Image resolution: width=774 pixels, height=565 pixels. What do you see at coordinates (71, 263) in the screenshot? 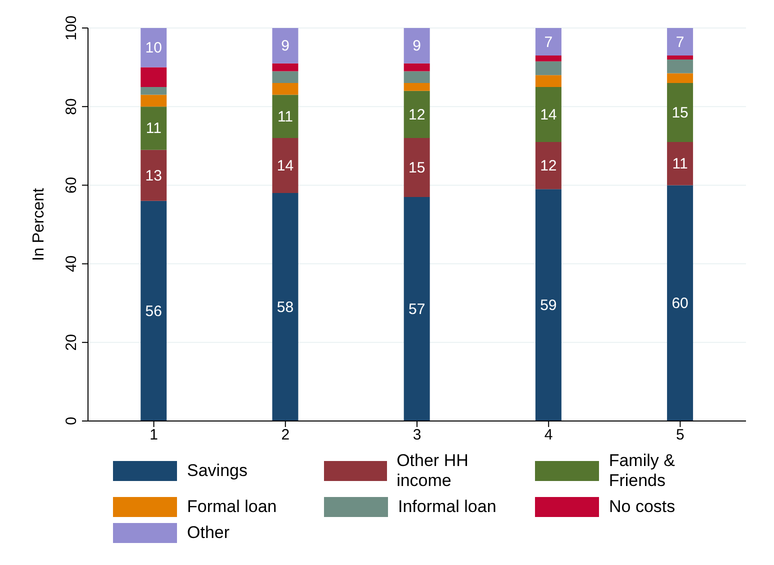
I see `y-tick-label: 40` at bounding box center [71, 263].